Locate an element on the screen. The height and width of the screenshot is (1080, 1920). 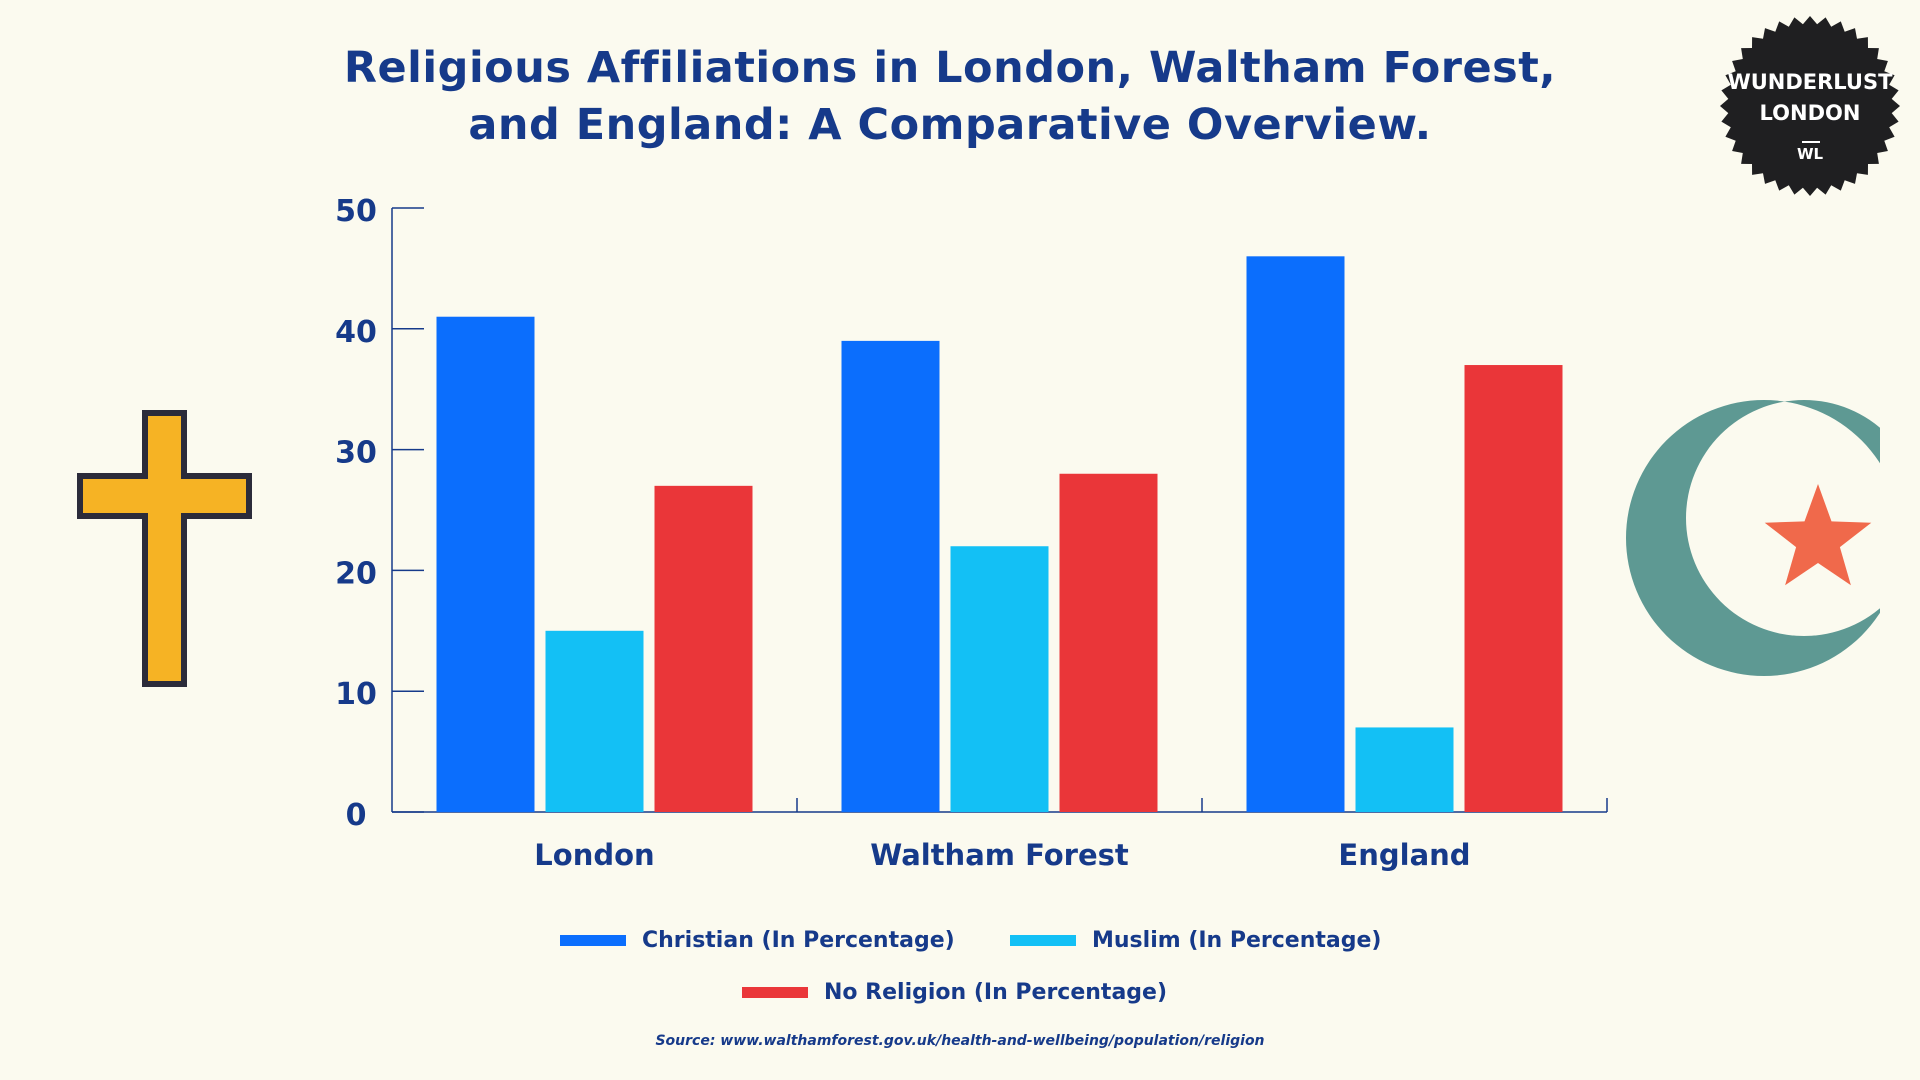
badge-line-2: LONDON is located at coordinates (1810, 113).